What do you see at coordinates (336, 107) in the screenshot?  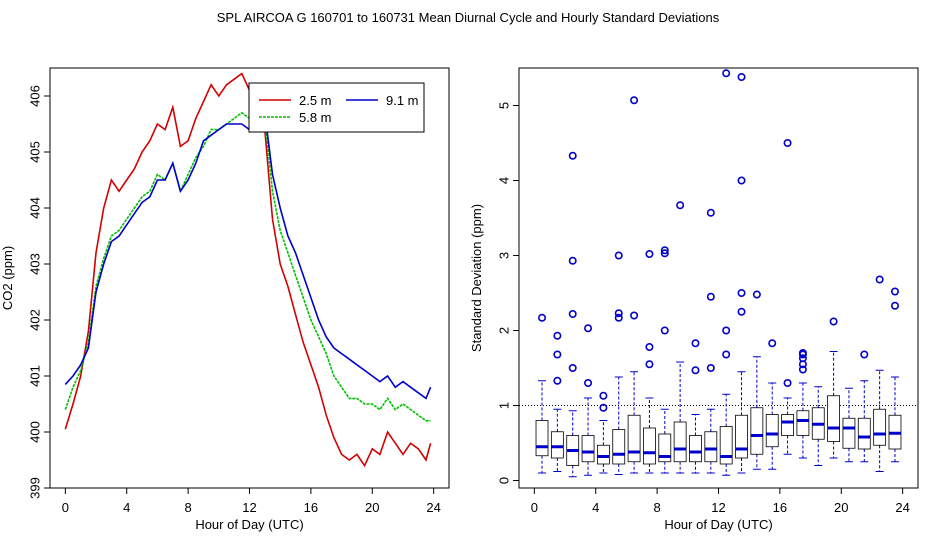 I see `legend-box` at bounding box center [336, 107].